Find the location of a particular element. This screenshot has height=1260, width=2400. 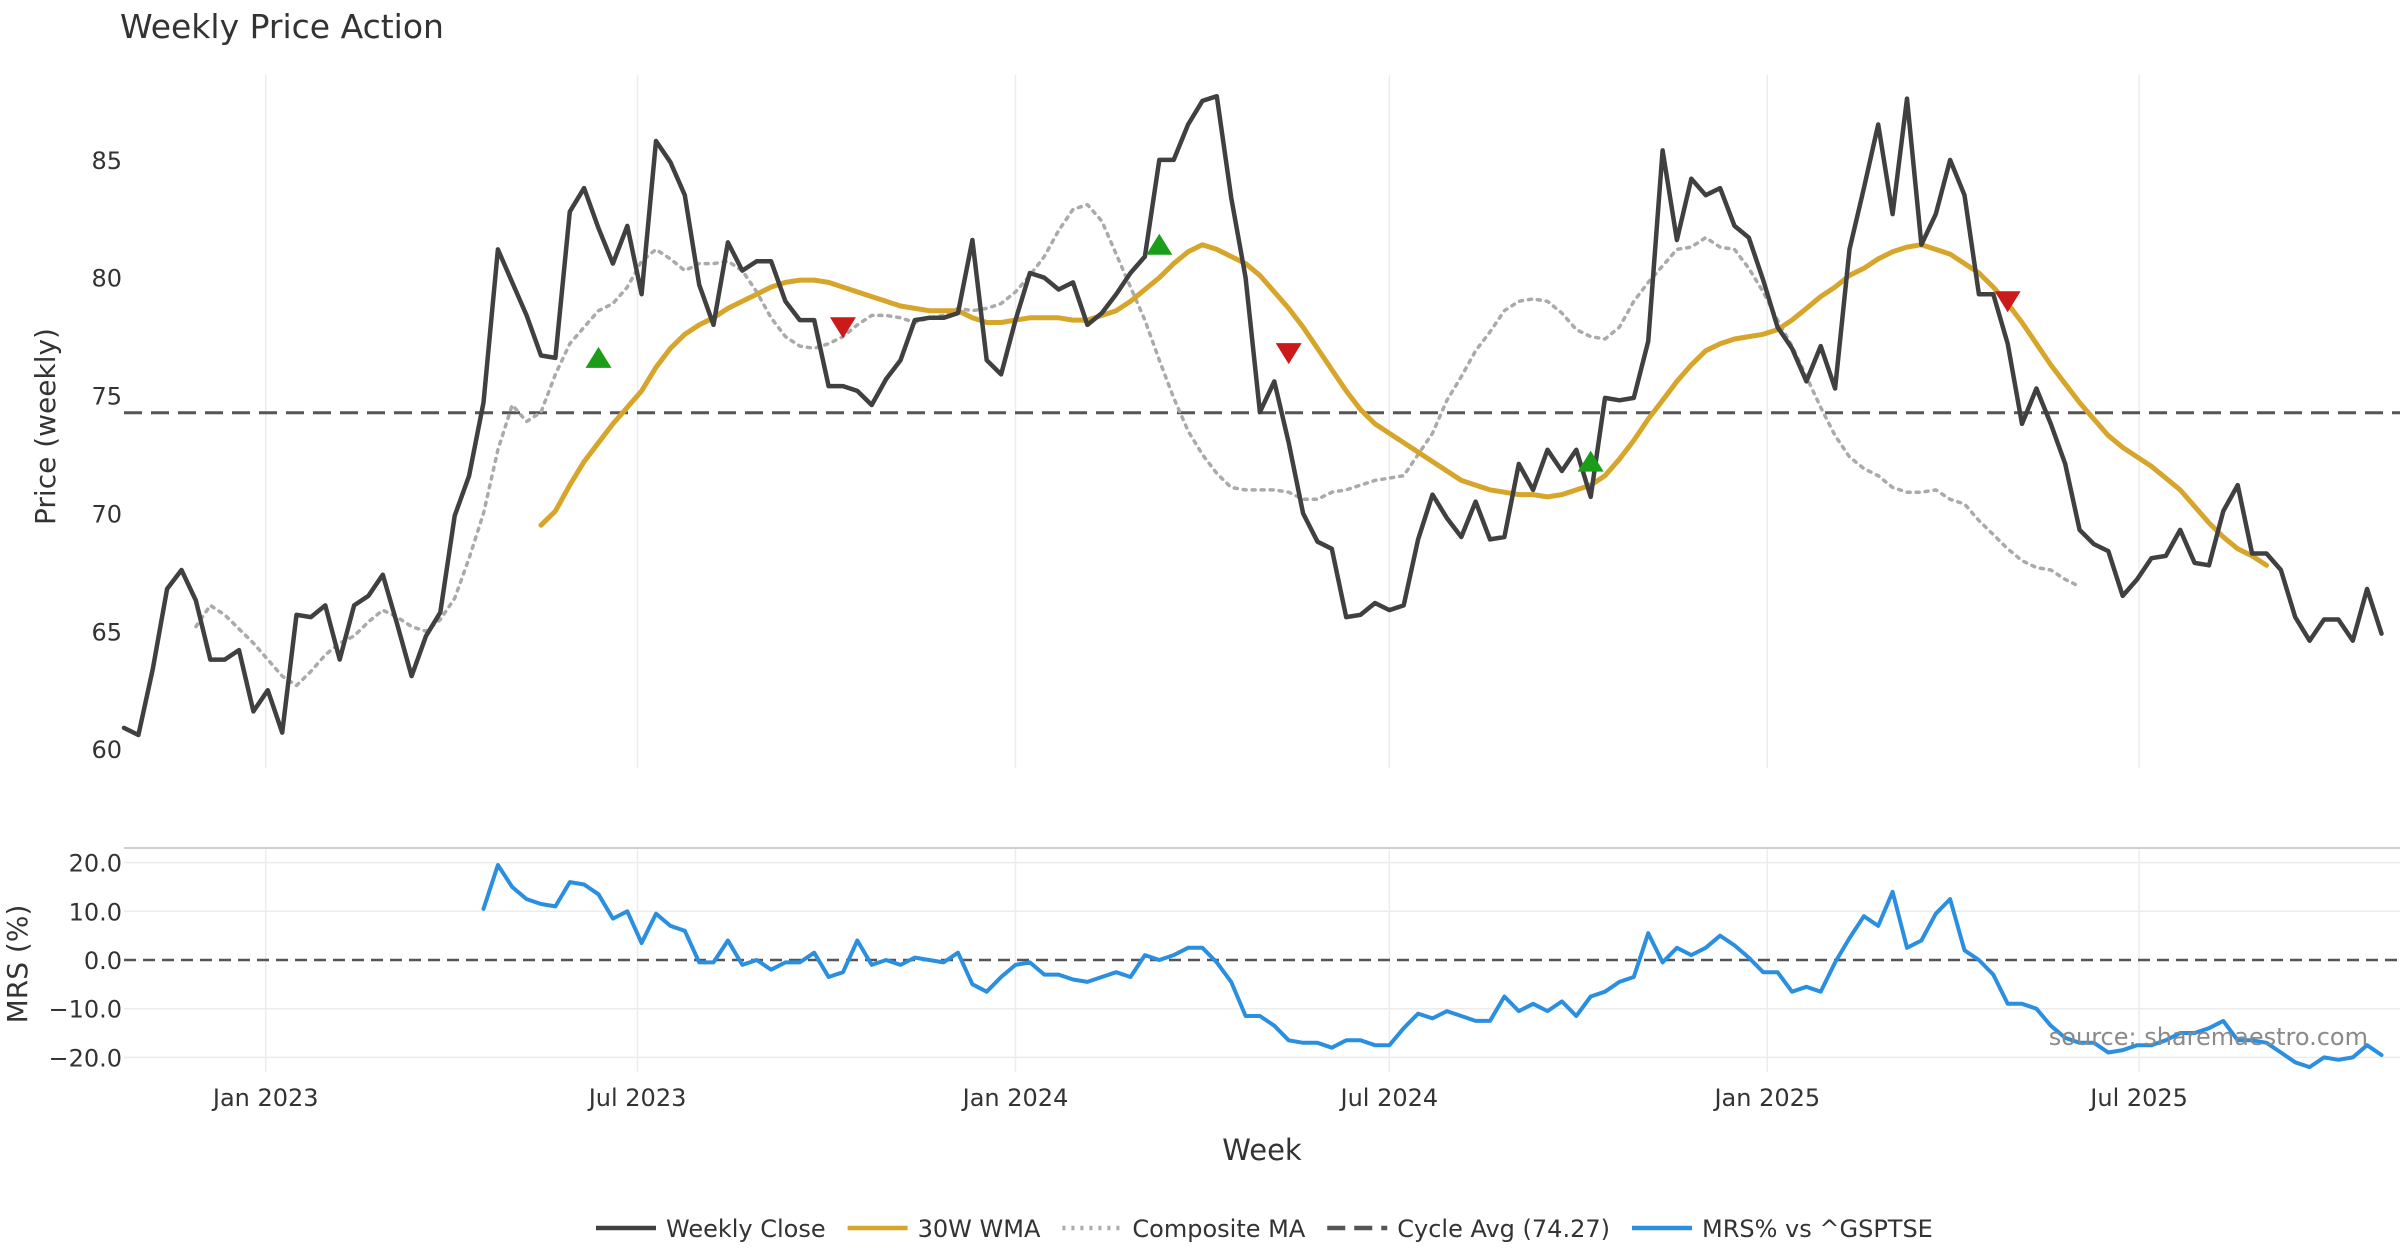

x-axis-label: Week is located at coordinates (1262, 1150).